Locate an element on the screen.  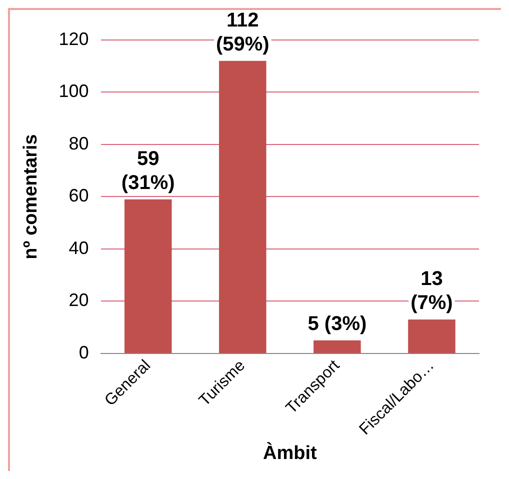
y-tick-label: 60 is located at coordinates (78, 196).